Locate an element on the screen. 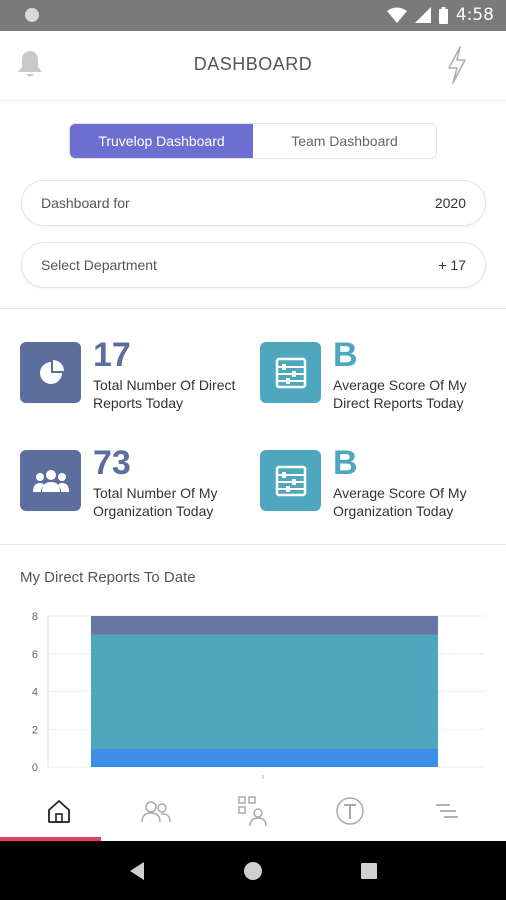 This screenshot has width=506, height=900. y-tick-label: 6 is located at coordinates (35, 655).